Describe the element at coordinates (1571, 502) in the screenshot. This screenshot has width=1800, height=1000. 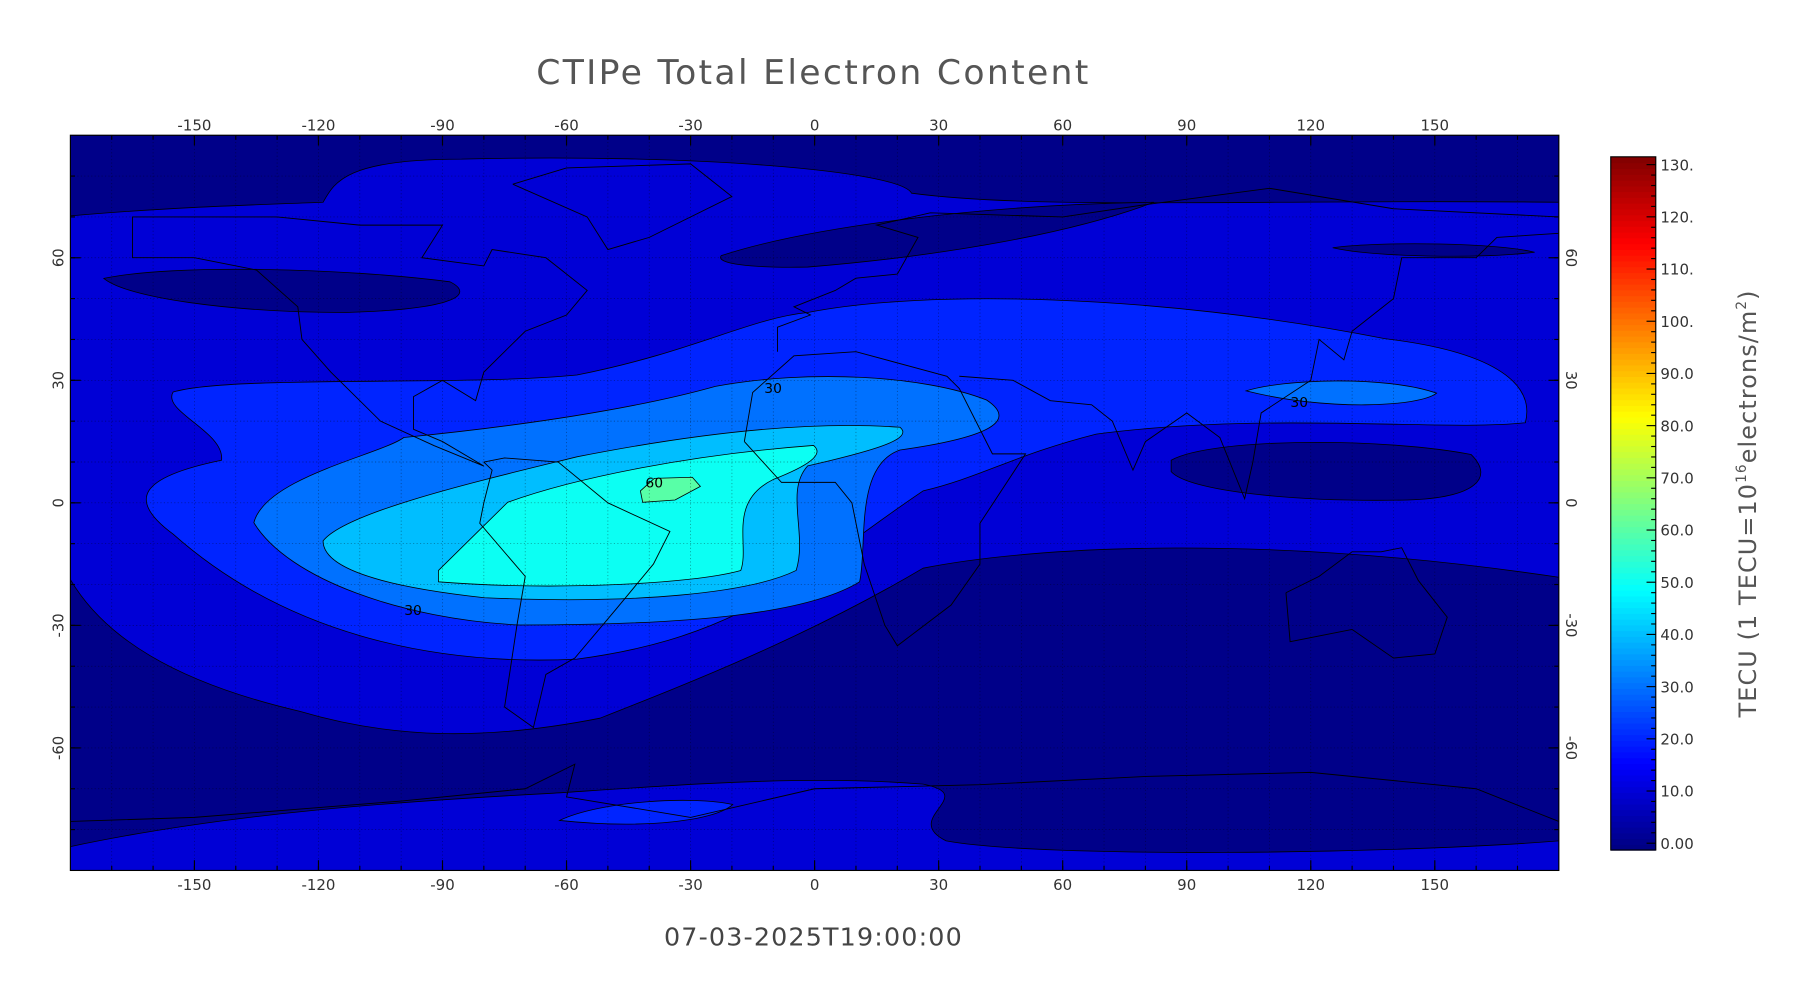
I see `y-tick-label: 0` at that location.